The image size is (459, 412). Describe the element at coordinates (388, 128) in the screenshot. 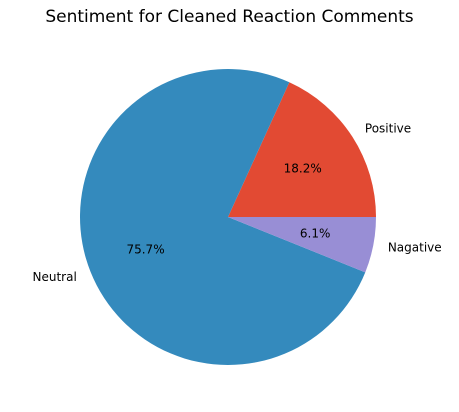

I see `slice-label-positive: Positive` at that location.